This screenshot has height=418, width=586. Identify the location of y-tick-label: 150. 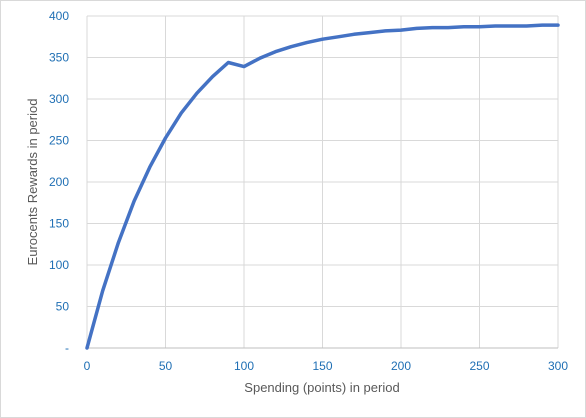
(59, 224).